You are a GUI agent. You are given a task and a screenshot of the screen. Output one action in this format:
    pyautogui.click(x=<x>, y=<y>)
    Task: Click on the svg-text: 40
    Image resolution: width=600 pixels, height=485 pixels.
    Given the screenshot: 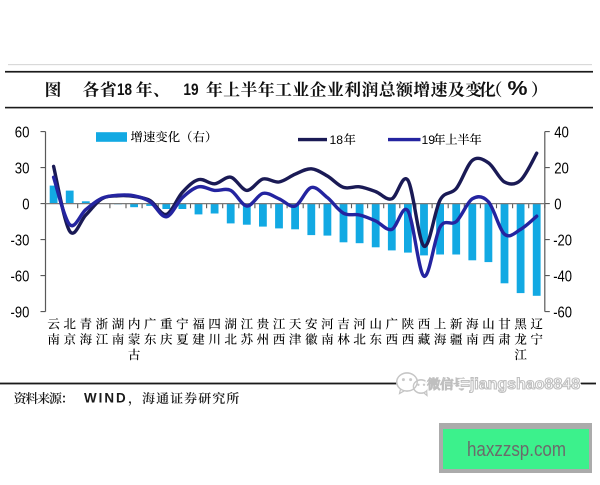 What is the action you would take?
    pyautogui.click(x=561, y=132)
    